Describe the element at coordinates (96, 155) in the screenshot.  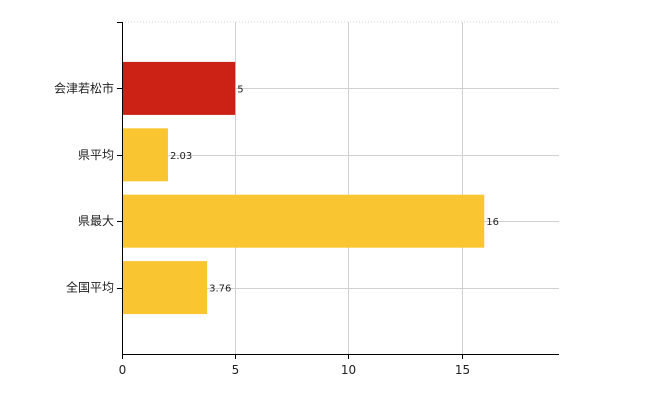
I see `category-label: 県平均` at that location.